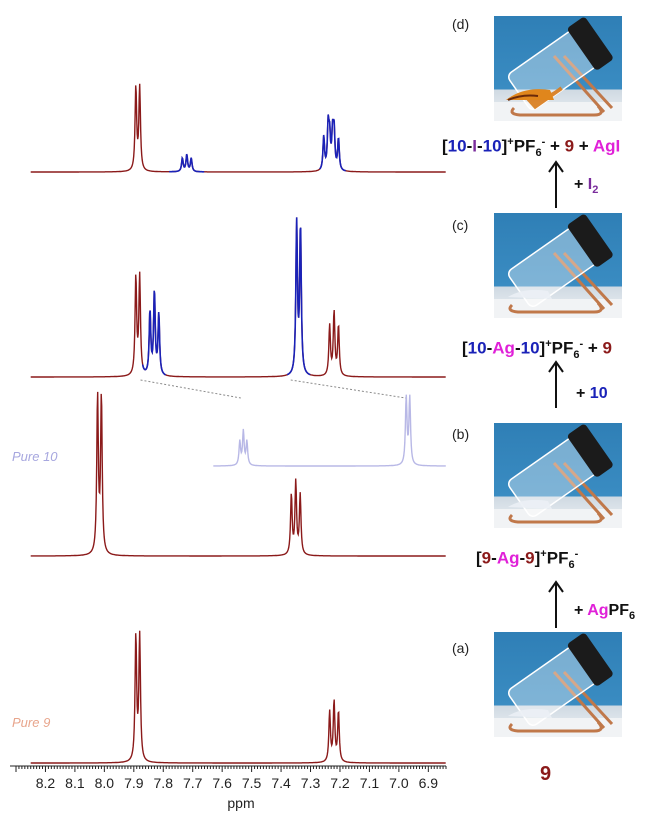  Describe the element at coordinates (311, 783) in the screenshot. I see `x-tick-label: 7.3` at that location.